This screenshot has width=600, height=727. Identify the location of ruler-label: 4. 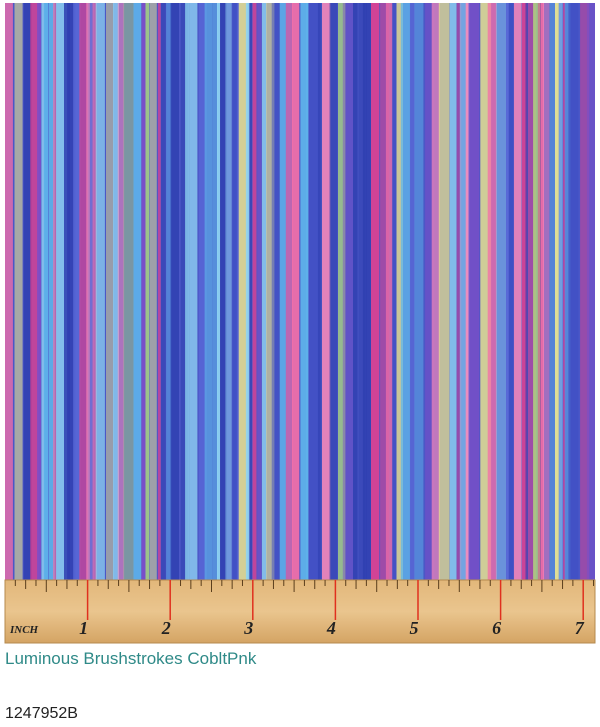
(331, 628).